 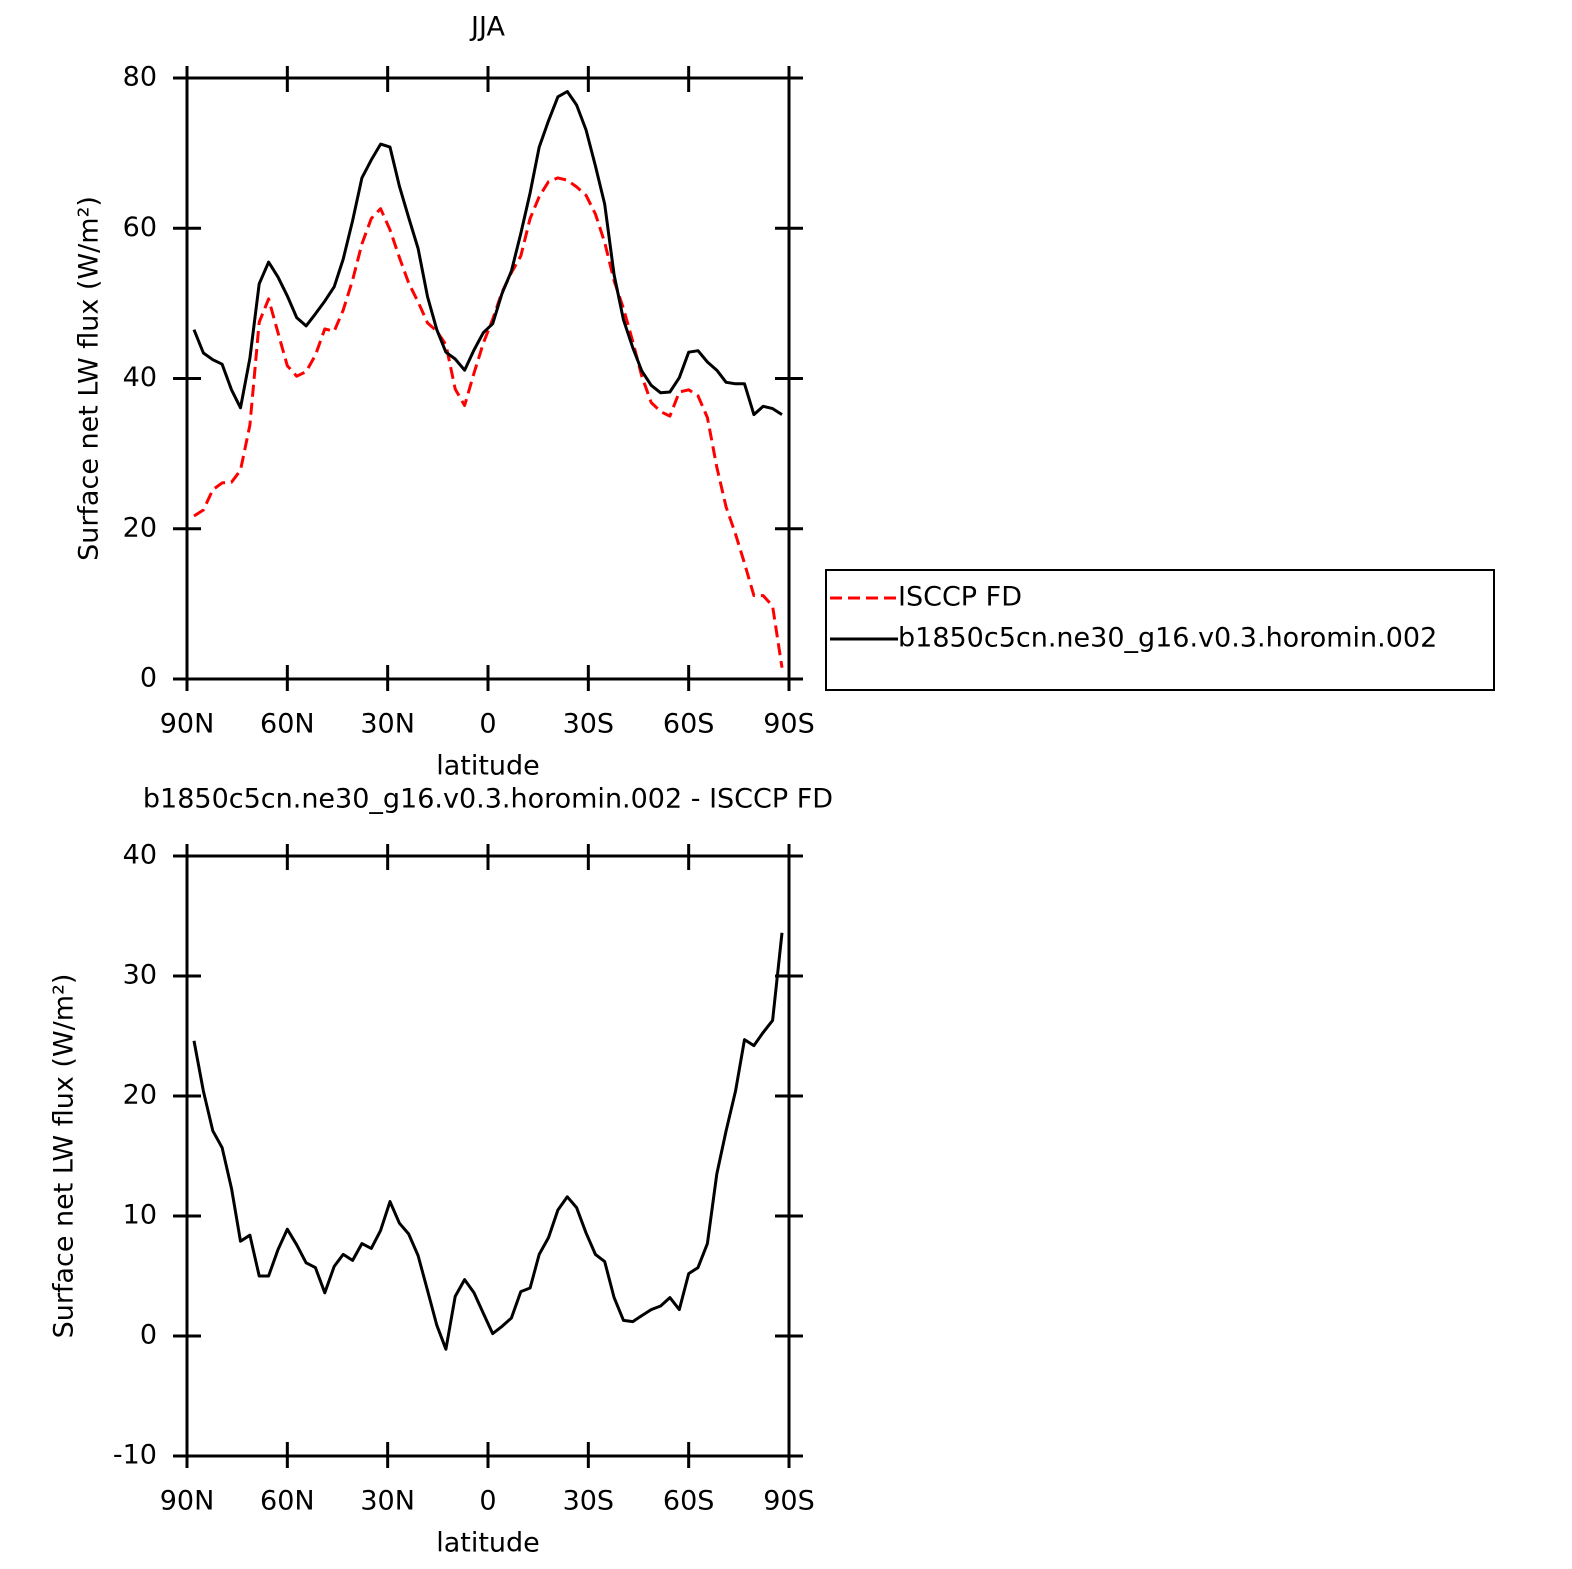 I want to click on y-tick-label: 80, so click(x=140, y=77).